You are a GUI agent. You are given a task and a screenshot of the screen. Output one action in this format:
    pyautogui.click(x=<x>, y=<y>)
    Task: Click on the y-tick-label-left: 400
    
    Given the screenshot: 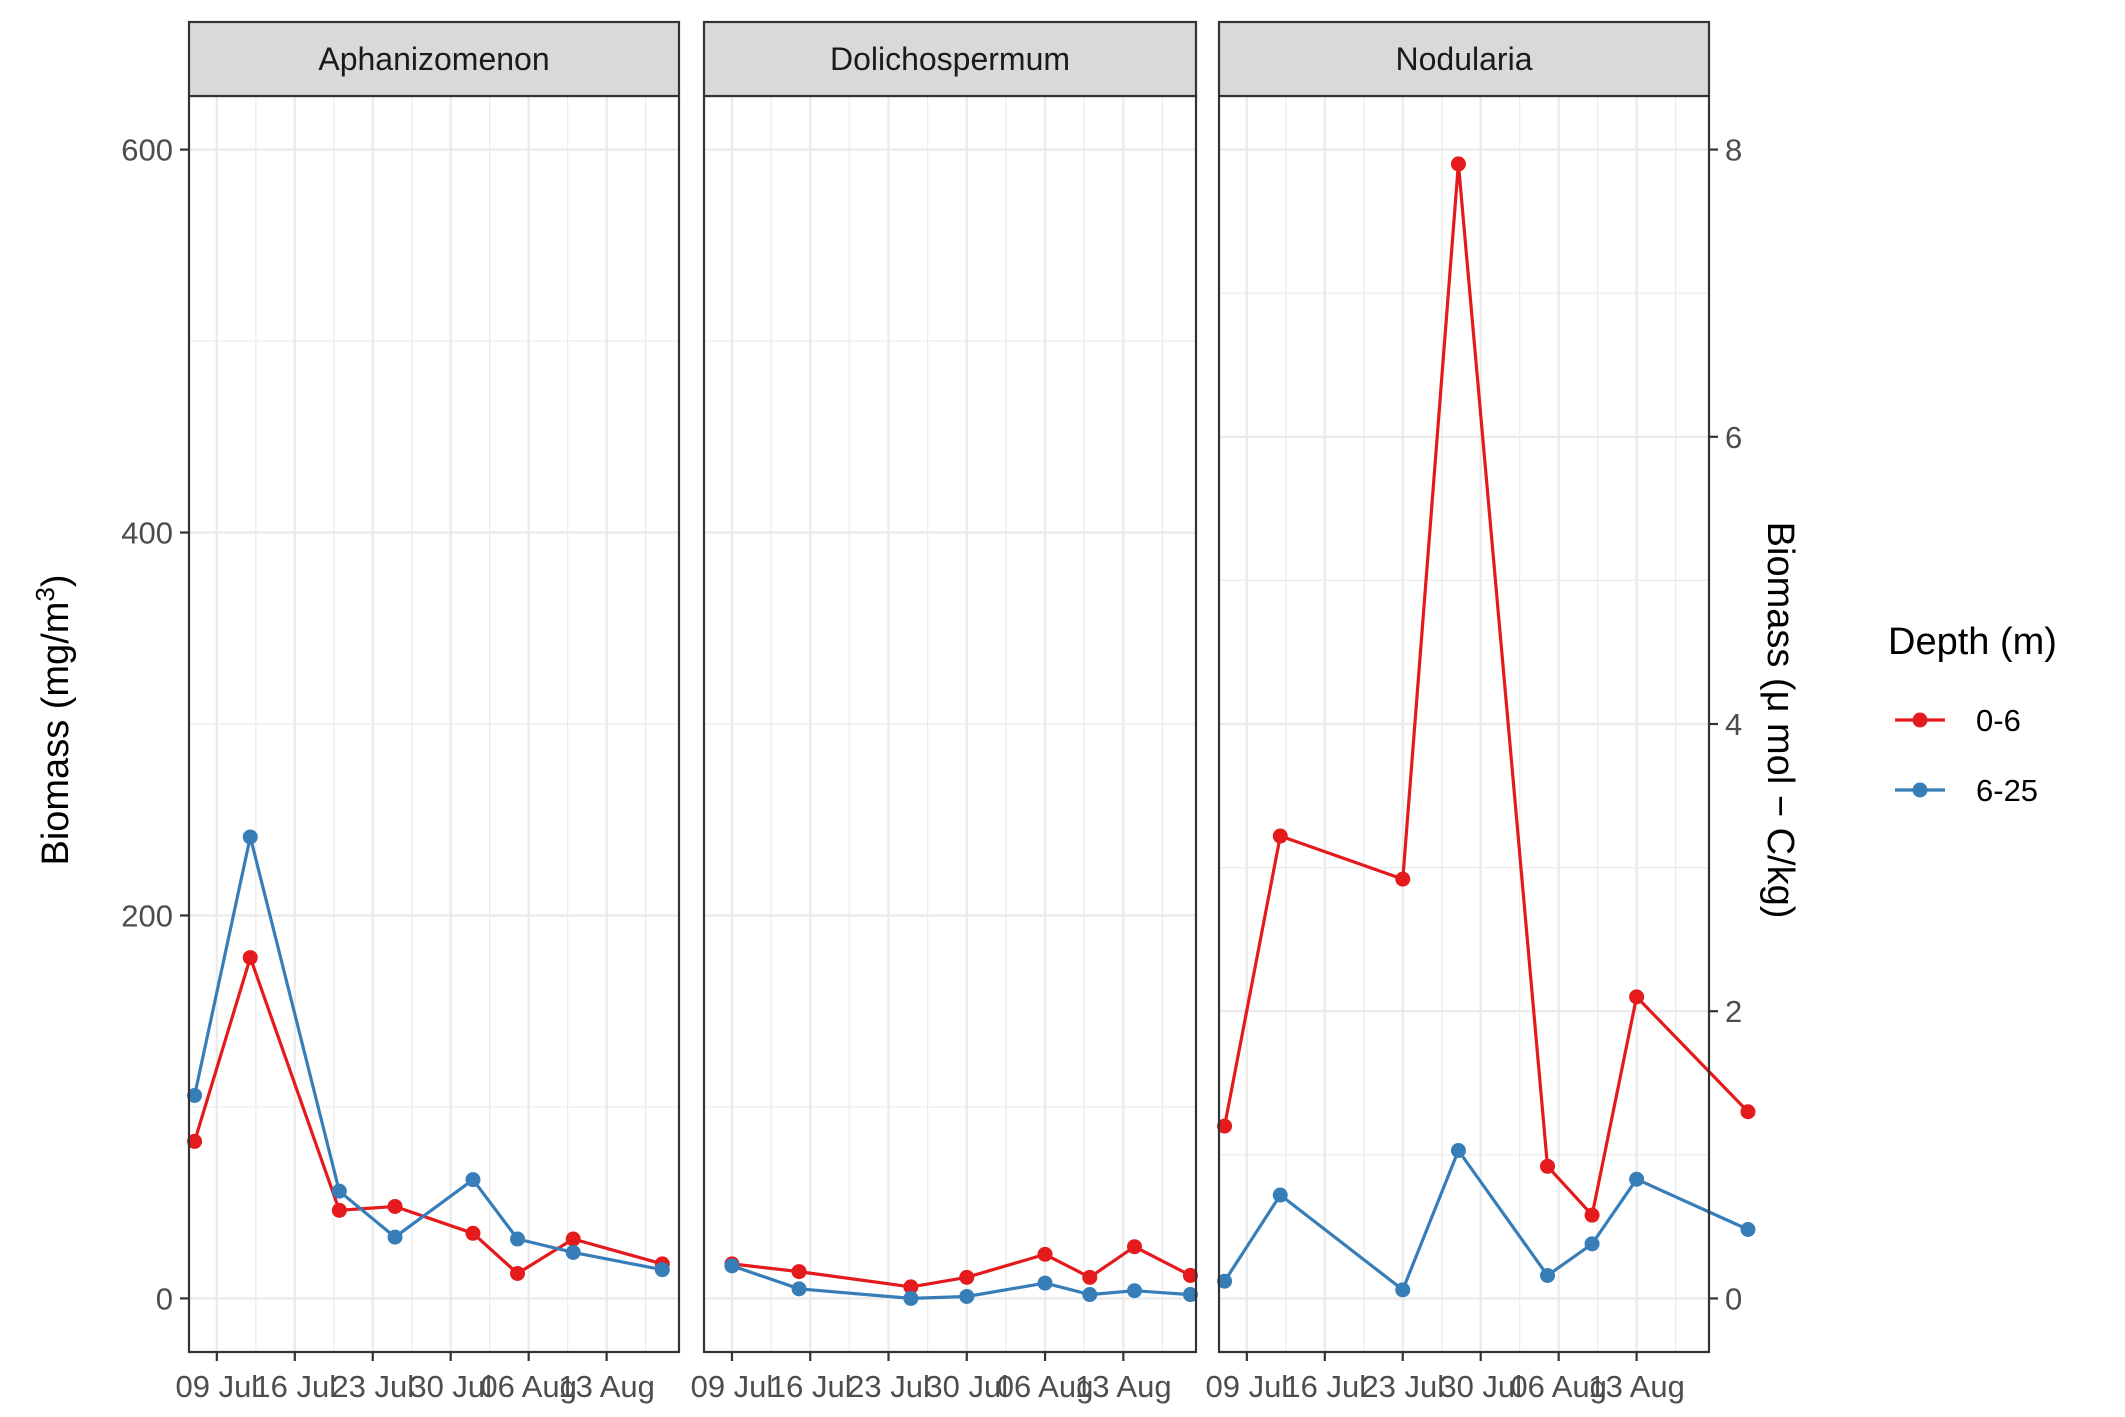 What is the action you would take?
    pyautogui.click(x=147, y=533)
    